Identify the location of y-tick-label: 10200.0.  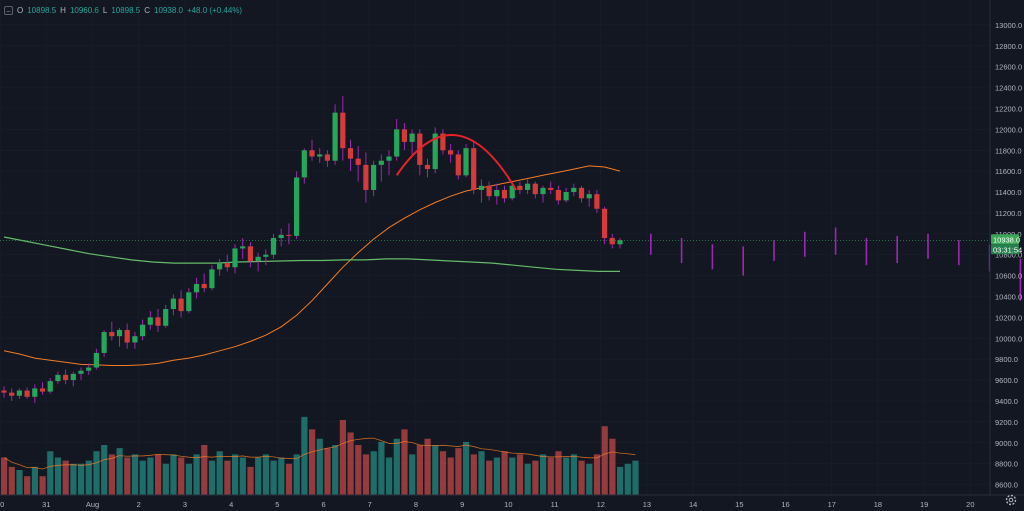
(1008, 317).